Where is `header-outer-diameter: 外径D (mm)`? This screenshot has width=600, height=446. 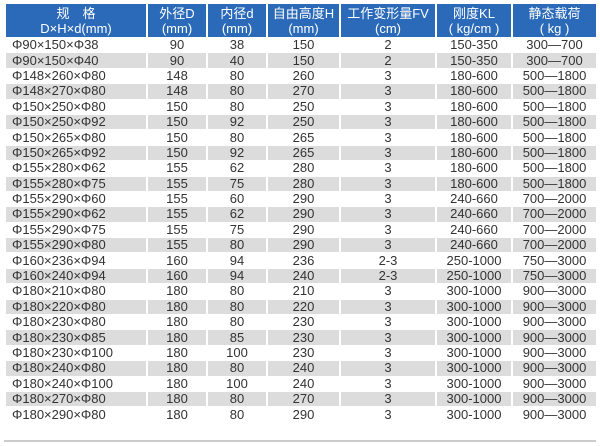
header-outer-diameter: 外径D (mm) is located at coordinates (177, 20).